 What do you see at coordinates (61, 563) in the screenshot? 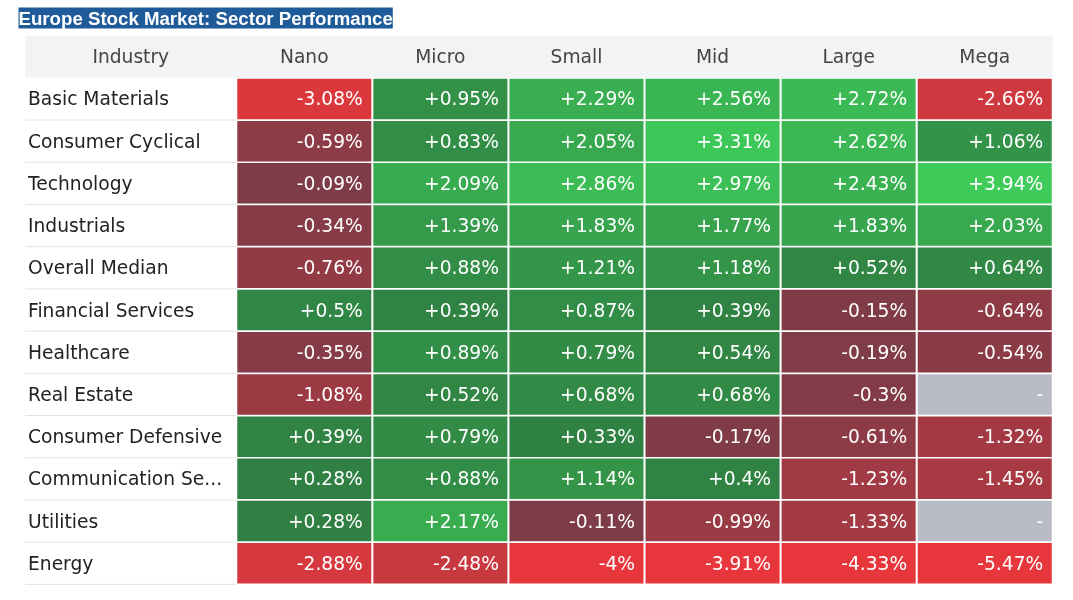
I see `y-tick-label: Energy` at bounding box center [61, 563].